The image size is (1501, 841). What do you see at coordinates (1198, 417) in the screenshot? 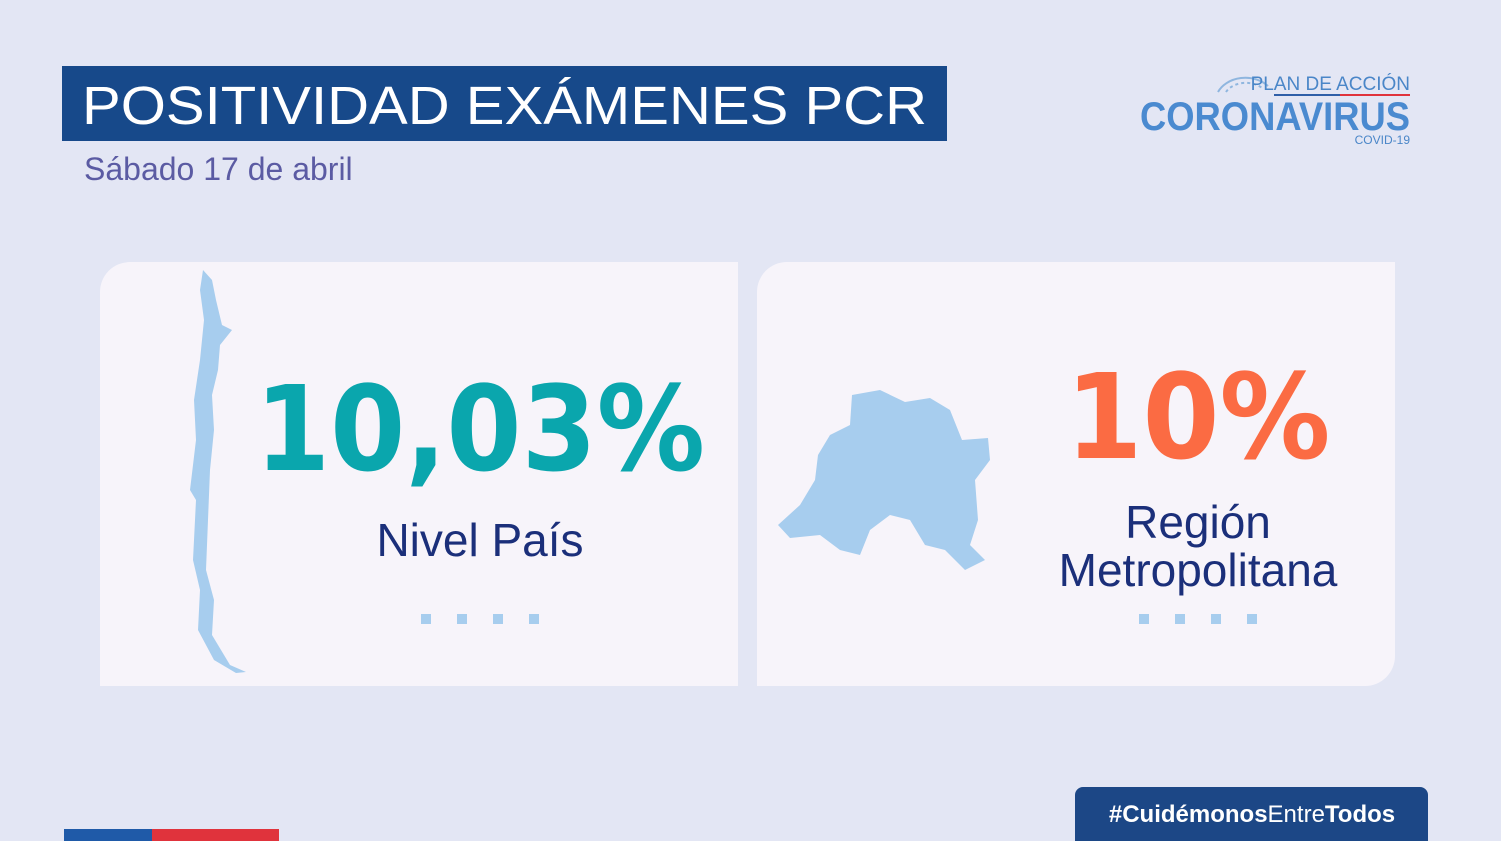
I see `card-value: 10%` at bounding box center [1198, 417].